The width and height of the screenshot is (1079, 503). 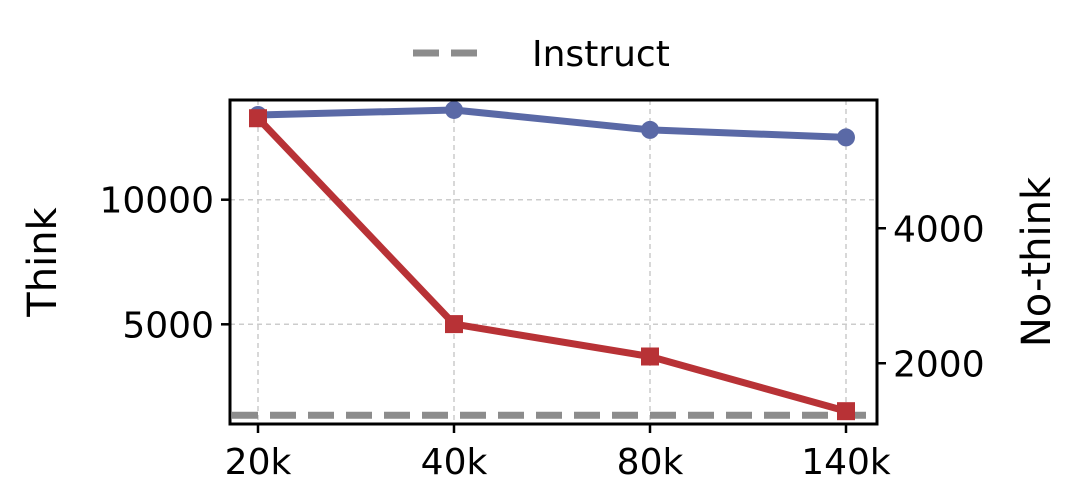 What do you see at coordinates (846, 462) in the screenshot?
I see `x-tick-label-140k: 140k` at bounding box center [846, 462].